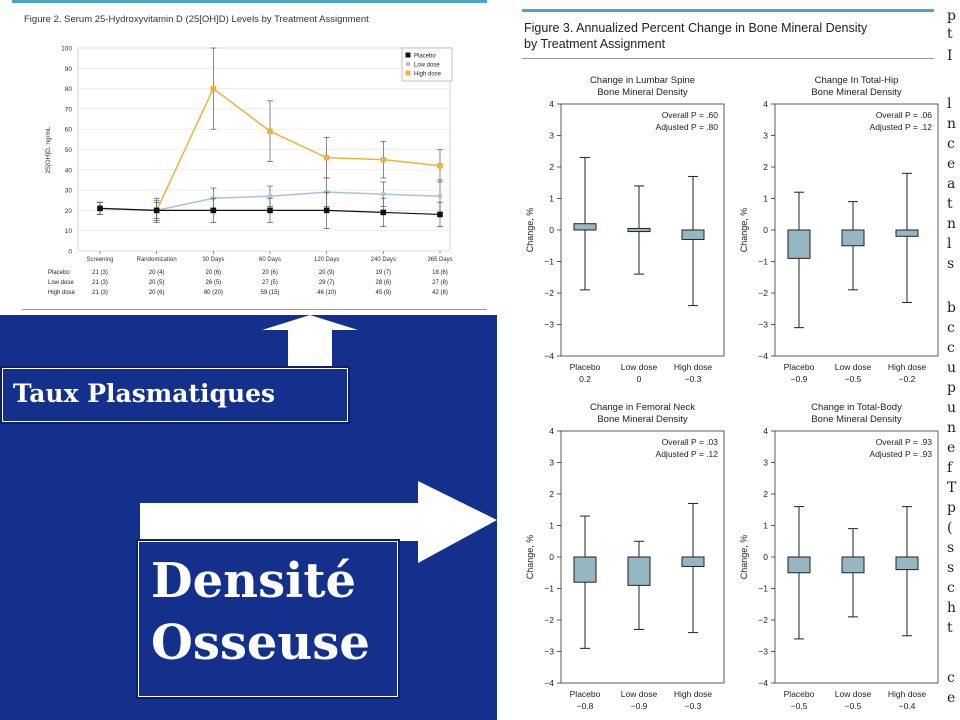 This screenshot has height=720, width=960. What do you see at coordinates (99, 260) in the screenshot?
I see `x-tick-label: Screening` at bounding box center [99, 260].